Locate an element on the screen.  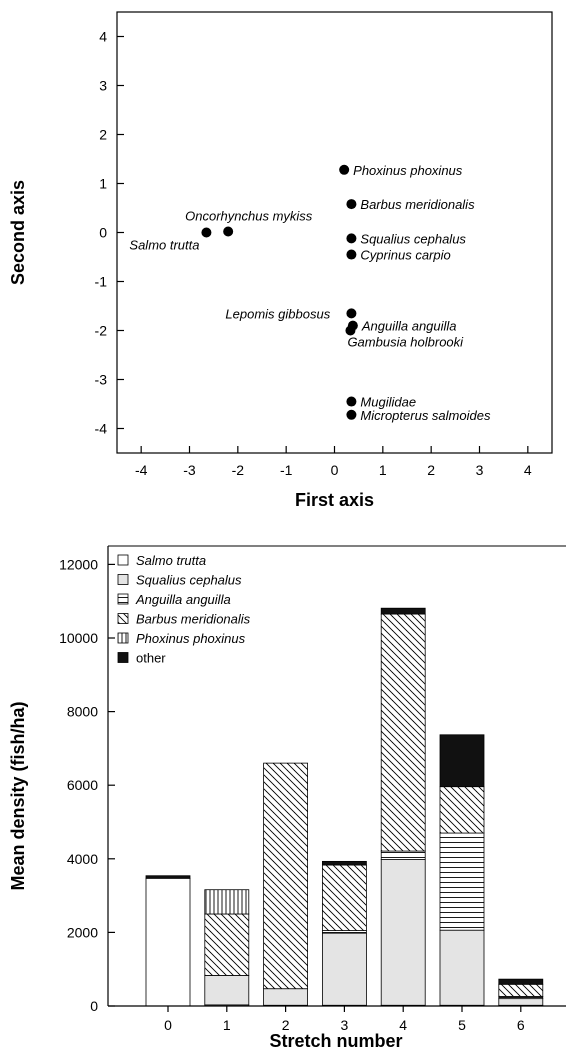
bar-x-tick-label: 0 is located at coordinates (168, 1025).